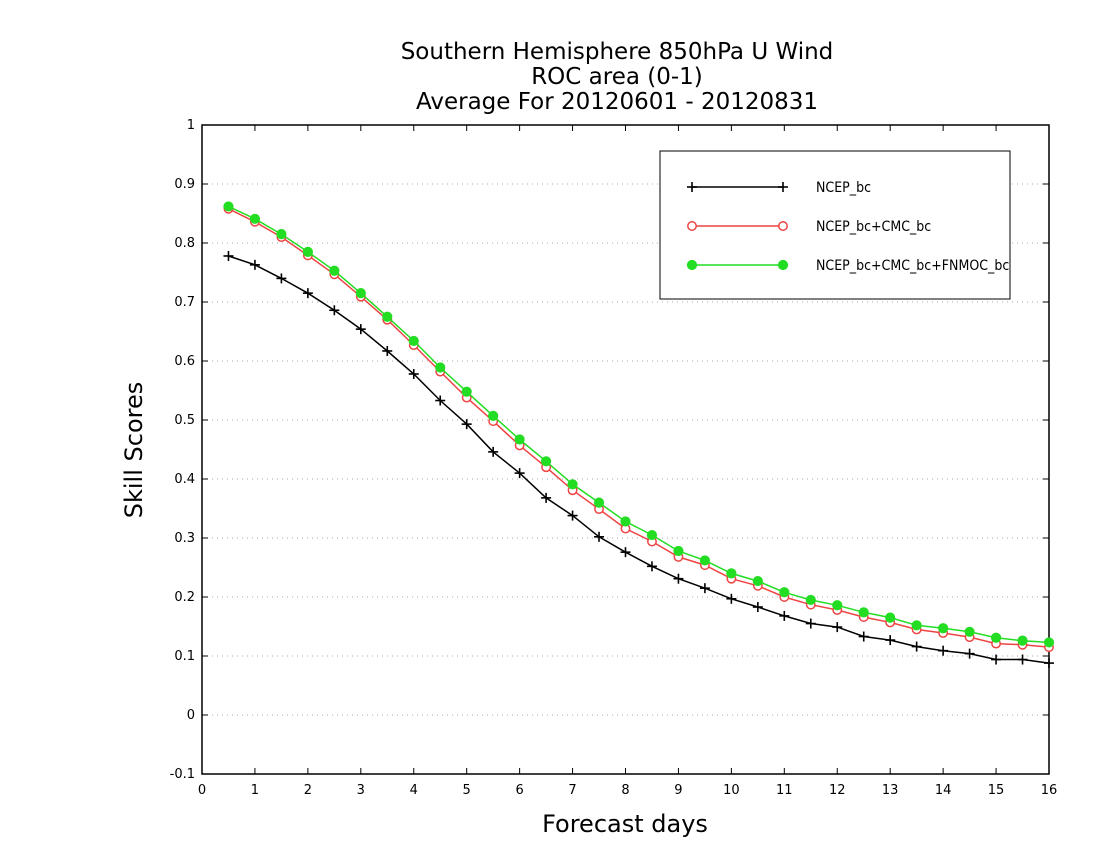 Image resolution: width=1100 pixels, height=850 pixels. I want to click on y-tick-label: 0.3, so click(184, 538).